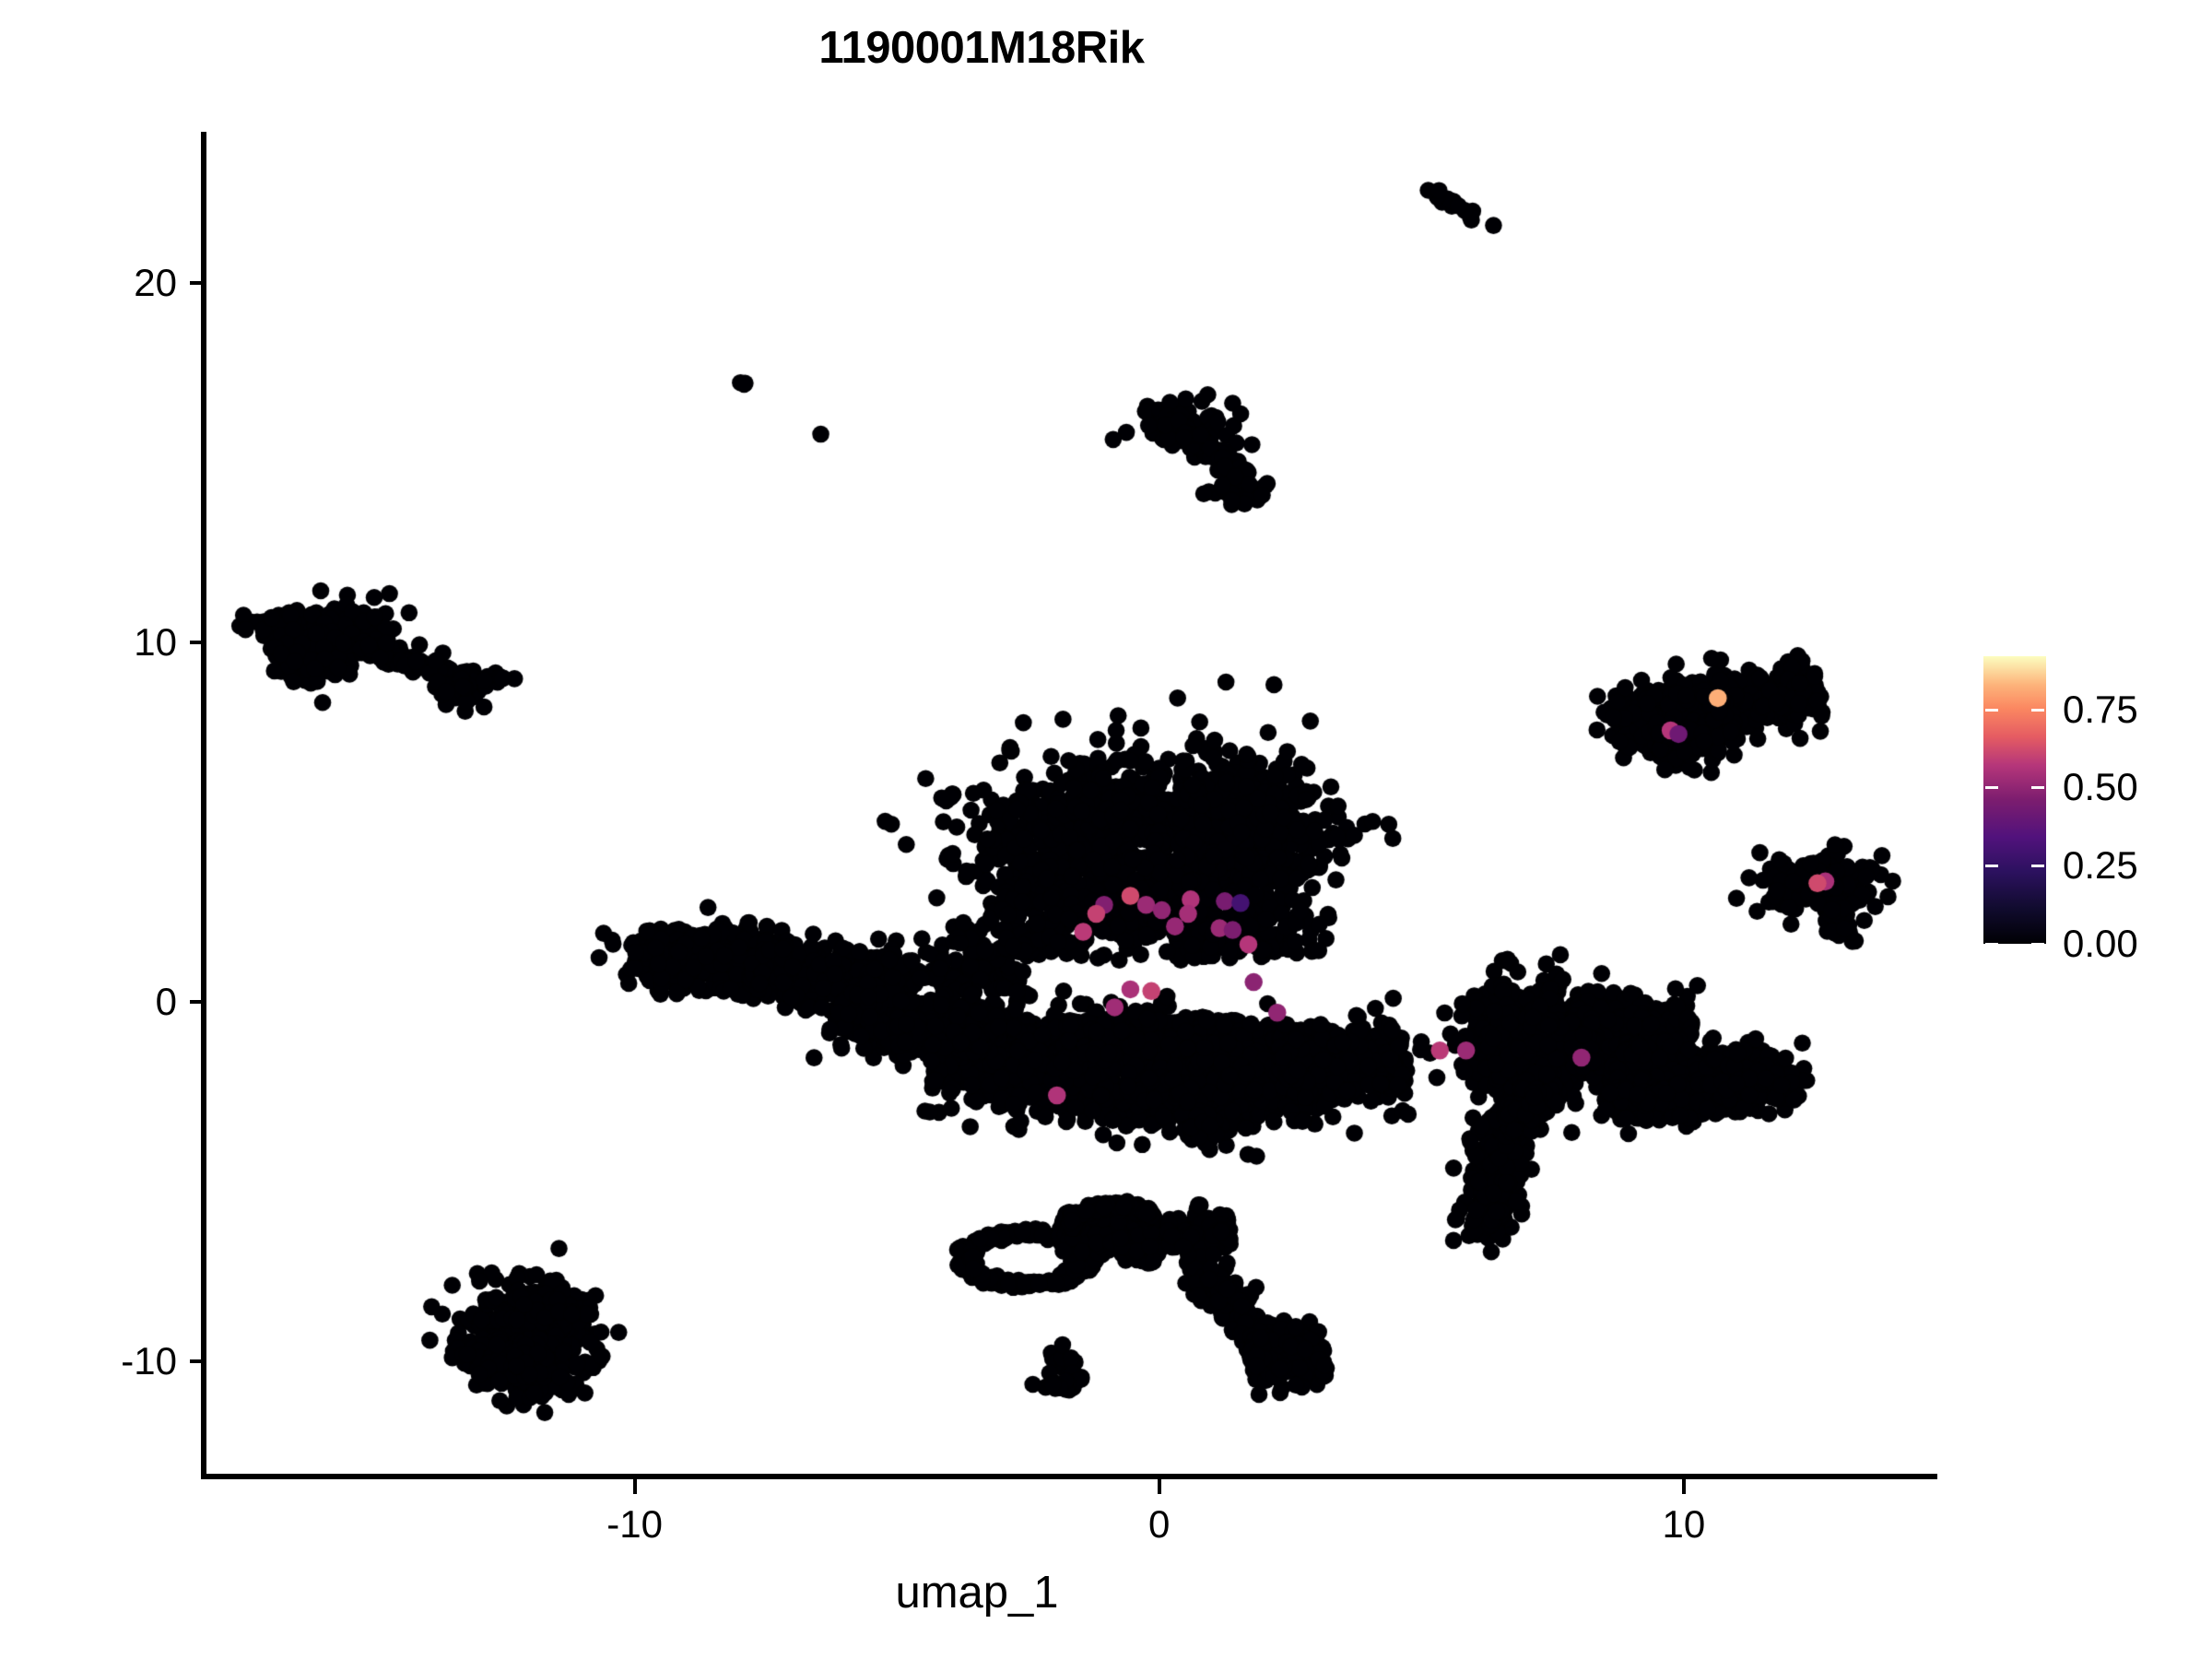 The image size is (2212, 1659). Describe the element at coordinates (1159, 1524) in the screenshot. I see `x-tick-label: 0` at that location.